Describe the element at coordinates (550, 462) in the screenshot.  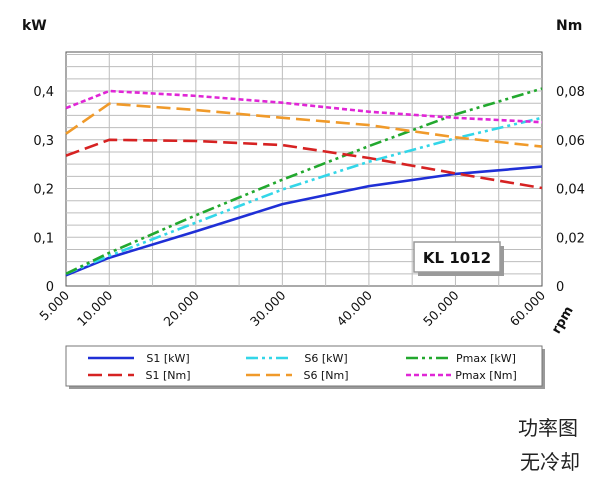
I see `caption-line-2: 无冷却` at that location.